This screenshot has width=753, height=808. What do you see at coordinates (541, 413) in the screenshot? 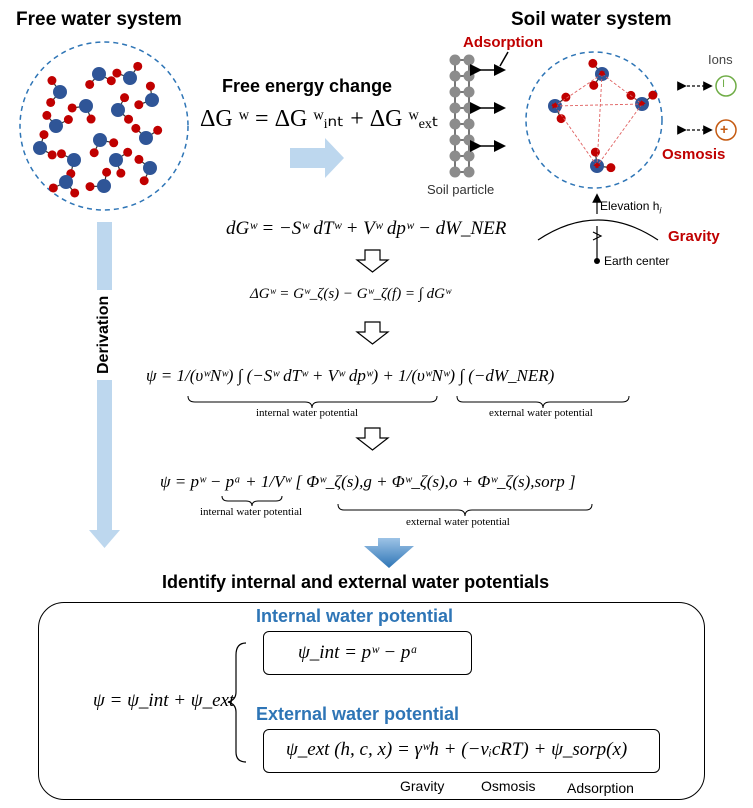
I see `caption-external-1: external water potential` at bounding box center [541, 413].